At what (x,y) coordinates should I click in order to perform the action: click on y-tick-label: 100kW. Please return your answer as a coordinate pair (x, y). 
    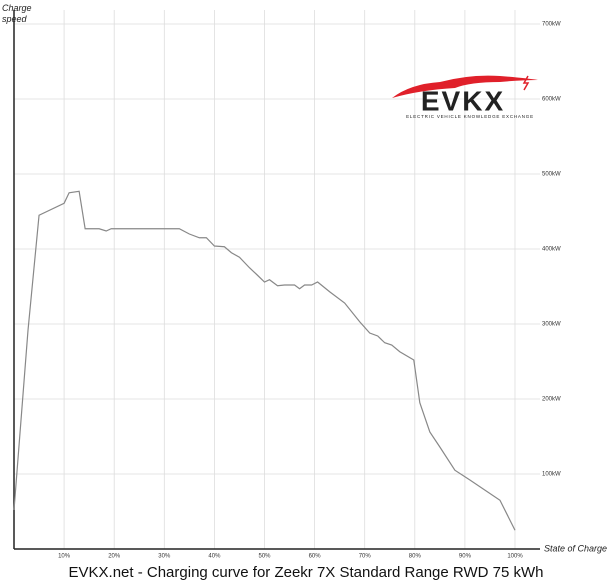
    Looking at the image, I should click on (551, 475).